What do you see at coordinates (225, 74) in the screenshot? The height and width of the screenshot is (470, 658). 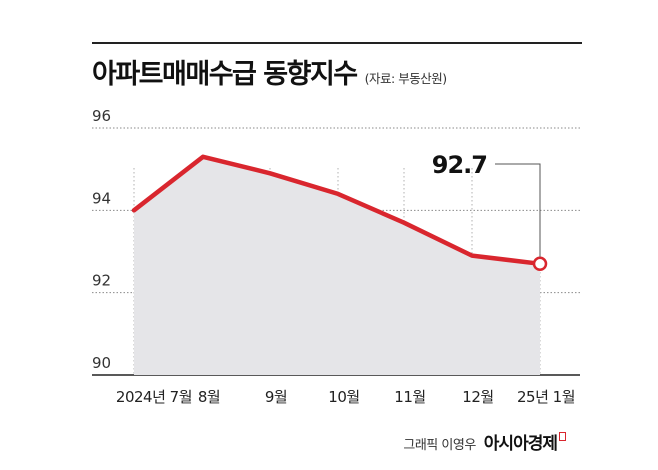 I see `chart-title: 아파트매매수급 동향지수` at bounding box center [225, 74].